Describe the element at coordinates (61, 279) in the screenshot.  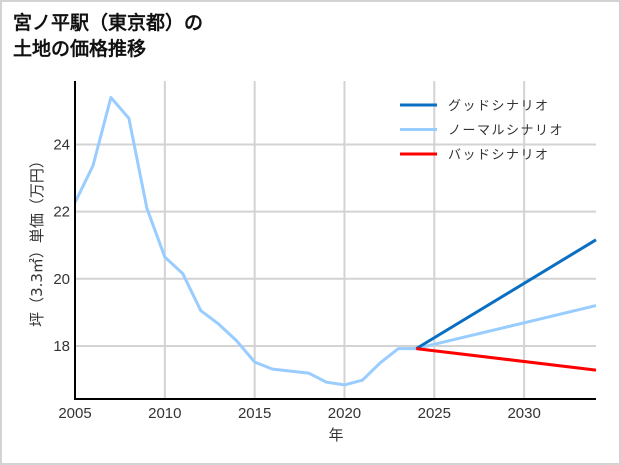
I see `y-tick-label: 20` at that location.